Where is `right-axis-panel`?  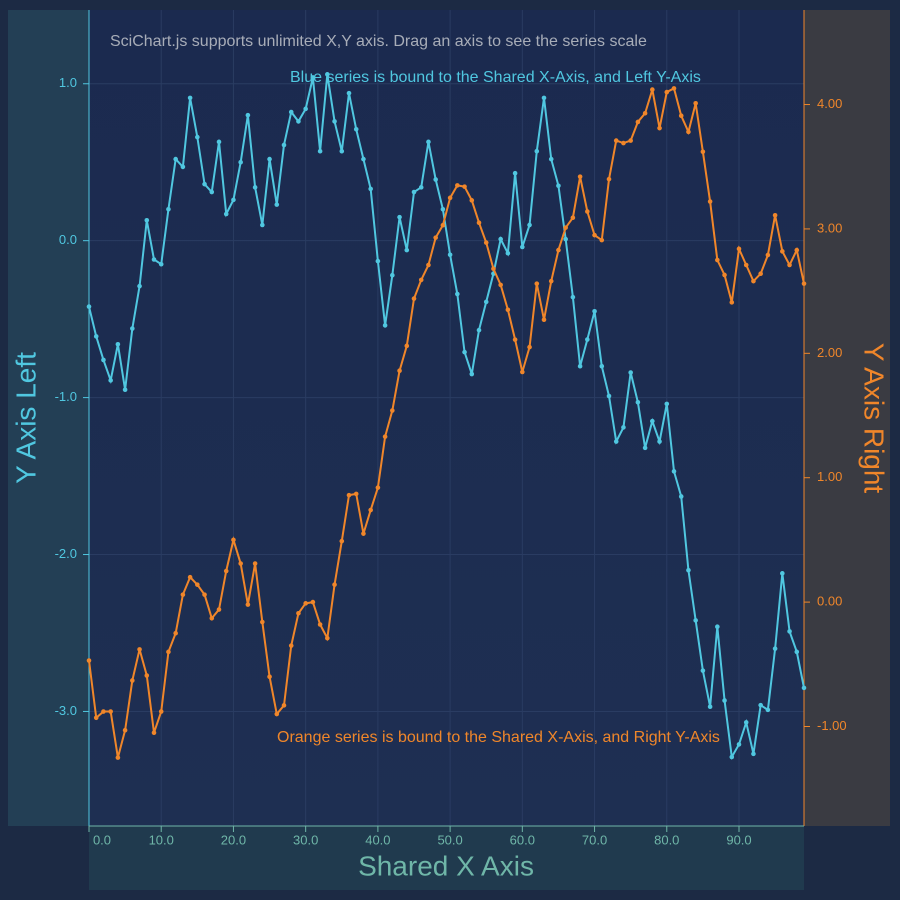 right-axis-panel is located at coordinates (847, 418).